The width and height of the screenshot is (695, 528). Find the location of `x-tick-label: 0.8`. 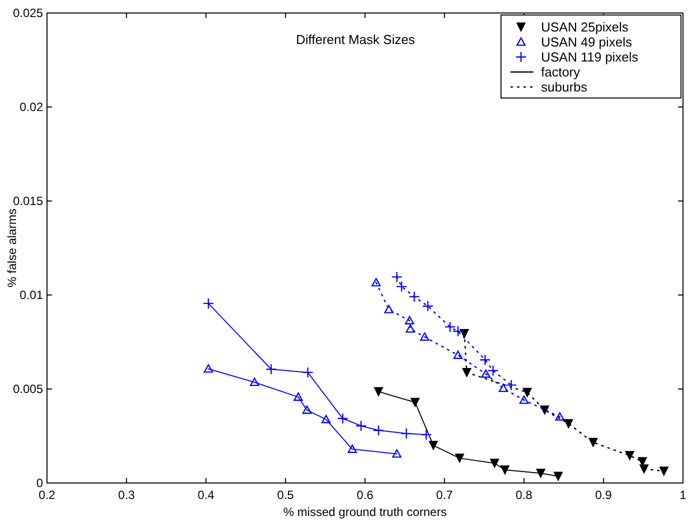

x-tick-label: 0.8 is located at coordinates (524, 495).